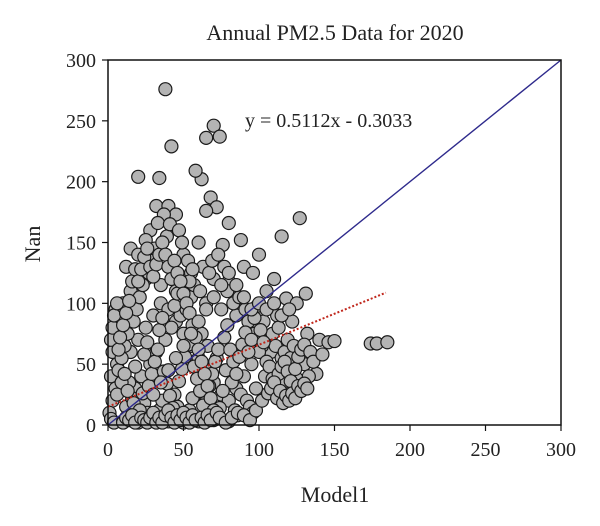 The image size is (600, 526). I want to click on x-tick-label: 200, so click(410, 450).